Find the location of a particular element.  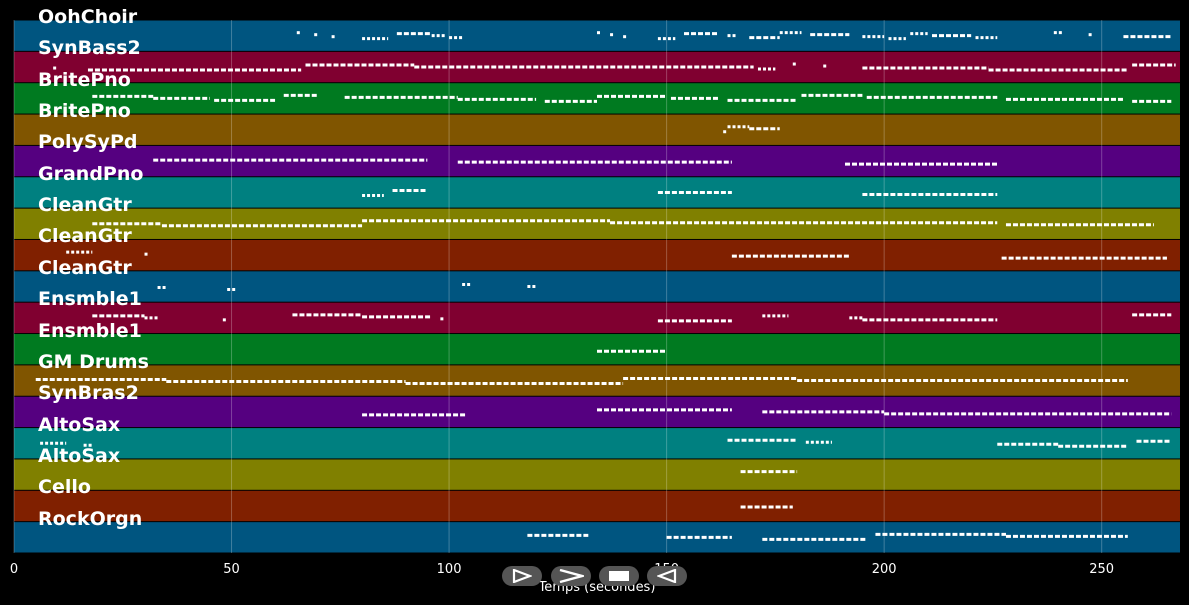

track-label: GM Drums is located at coordinates (93, 361).